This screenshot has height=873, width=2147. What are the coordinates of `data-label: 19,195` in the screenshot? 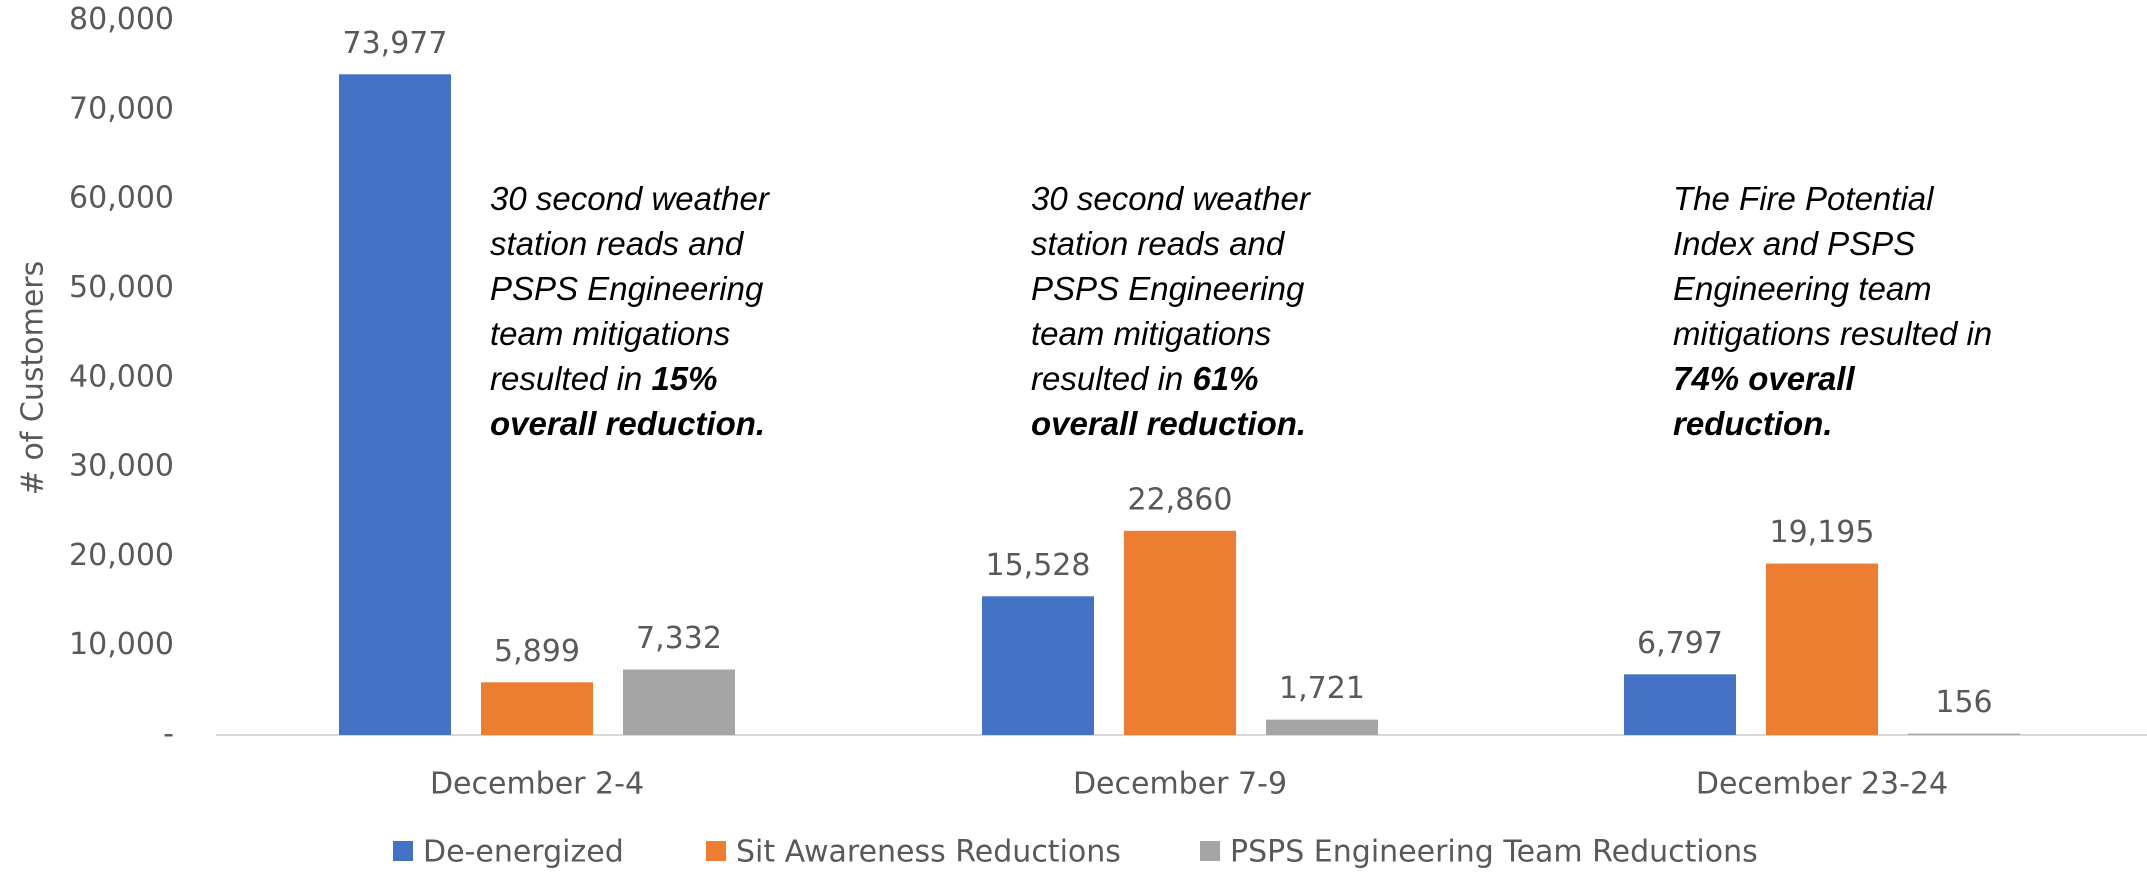 It's located at (1822, 532).